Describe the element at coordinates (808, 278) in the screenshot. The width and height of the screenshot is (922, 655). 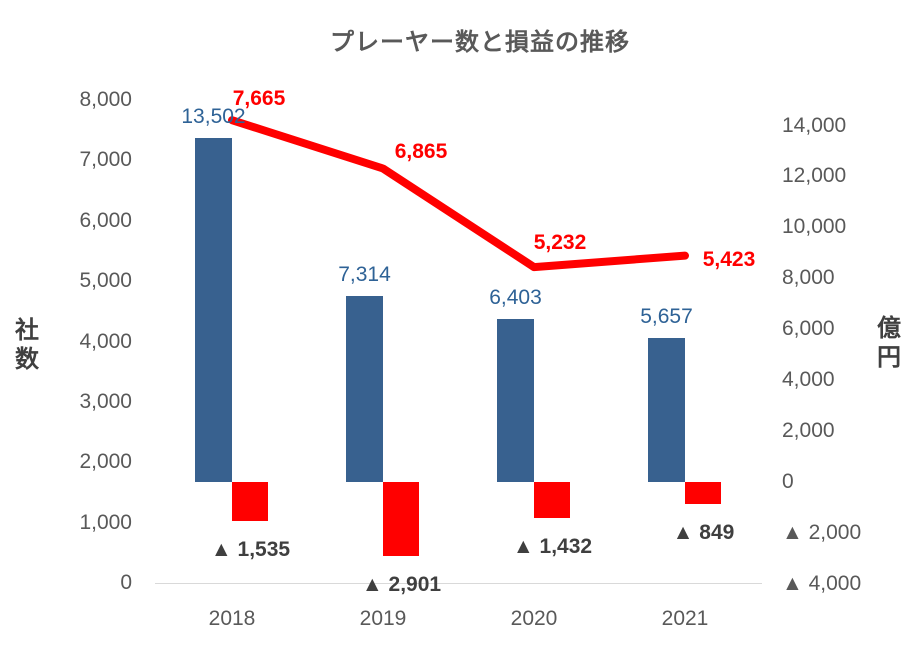
I see `right-axis-tick: 8,000` at that location.